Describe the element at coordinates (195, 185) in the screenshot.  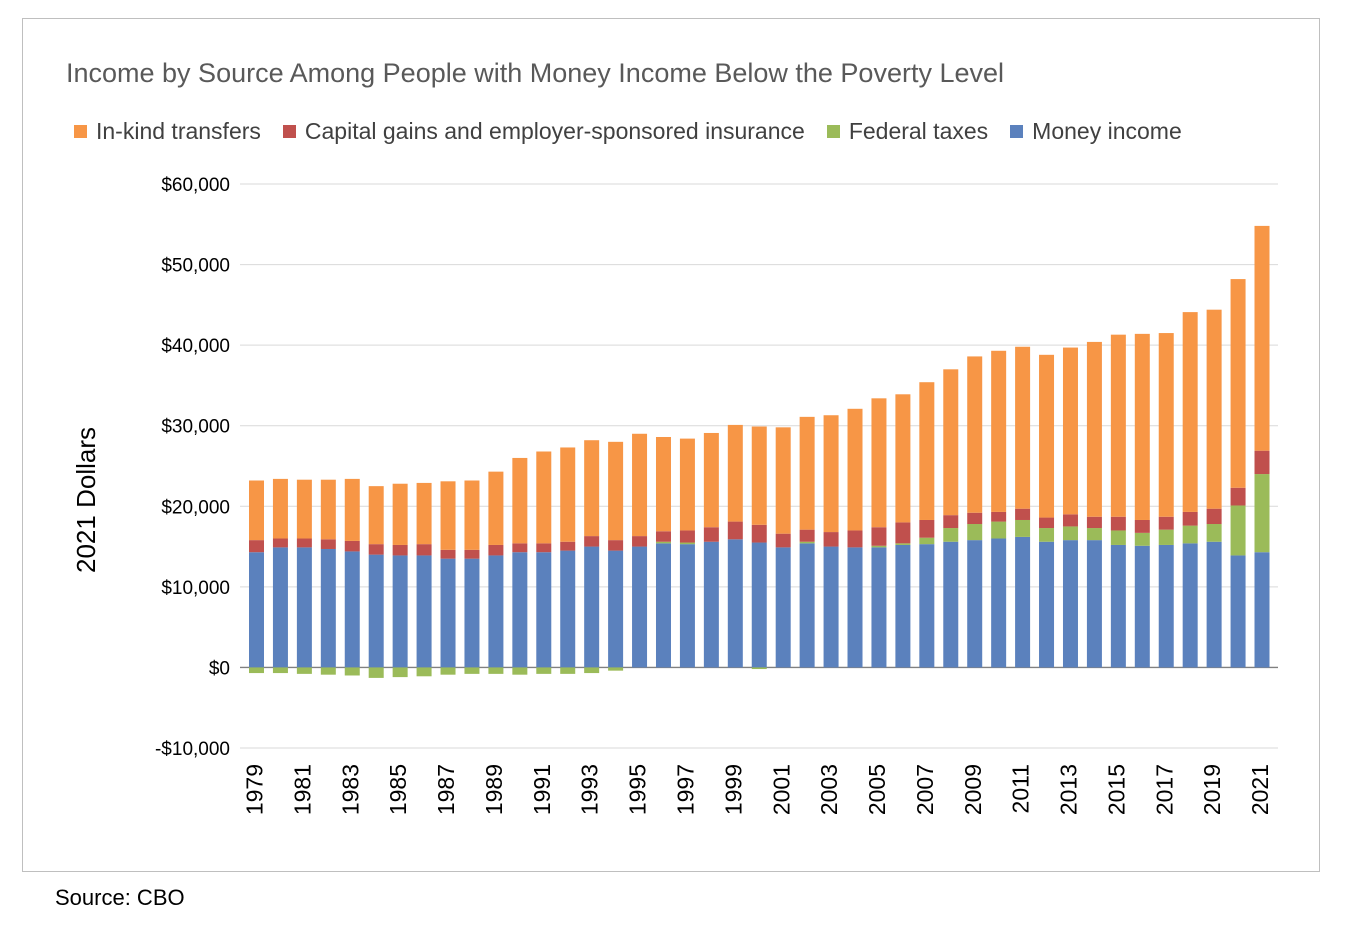
I see `y-tick-label: $60,000` at that location.